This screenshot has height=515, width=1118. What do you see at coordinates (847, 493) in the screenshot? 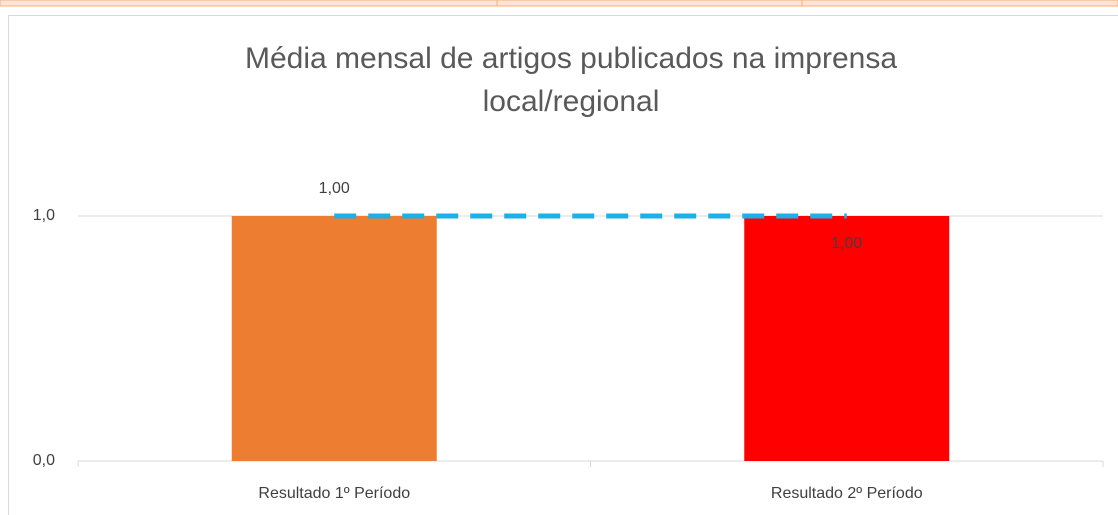
I see `x-tick-label: Resultado 2º Período` at bounding box center [847, 493].